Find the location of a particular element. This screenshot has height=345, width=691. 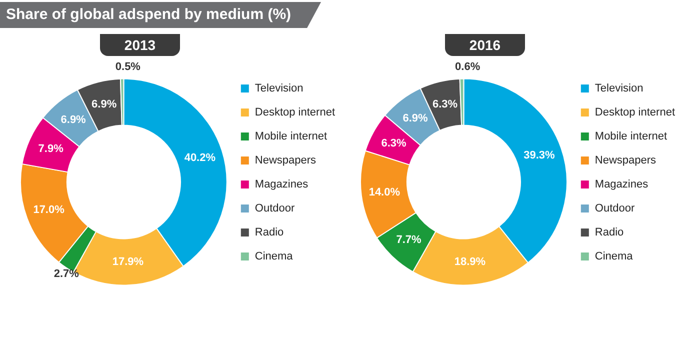

data-label: 2.7% is located at coordinates (67, 274).